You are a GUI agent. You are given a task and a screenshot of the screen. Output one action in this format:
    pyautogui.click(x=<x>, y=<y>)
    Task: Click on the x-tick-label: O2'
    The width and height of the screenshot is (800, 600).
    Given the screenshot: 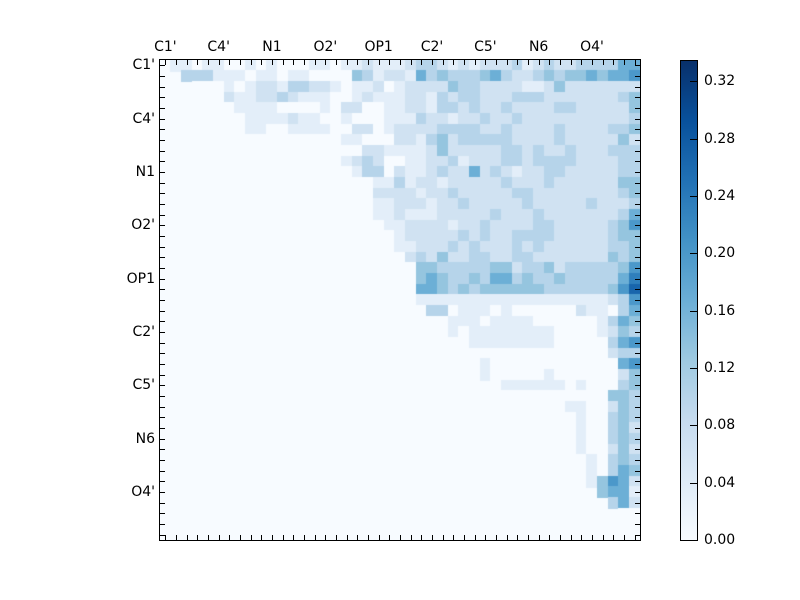 What is the action you would take?
    pyautogui.click(x=325, y=47)
    